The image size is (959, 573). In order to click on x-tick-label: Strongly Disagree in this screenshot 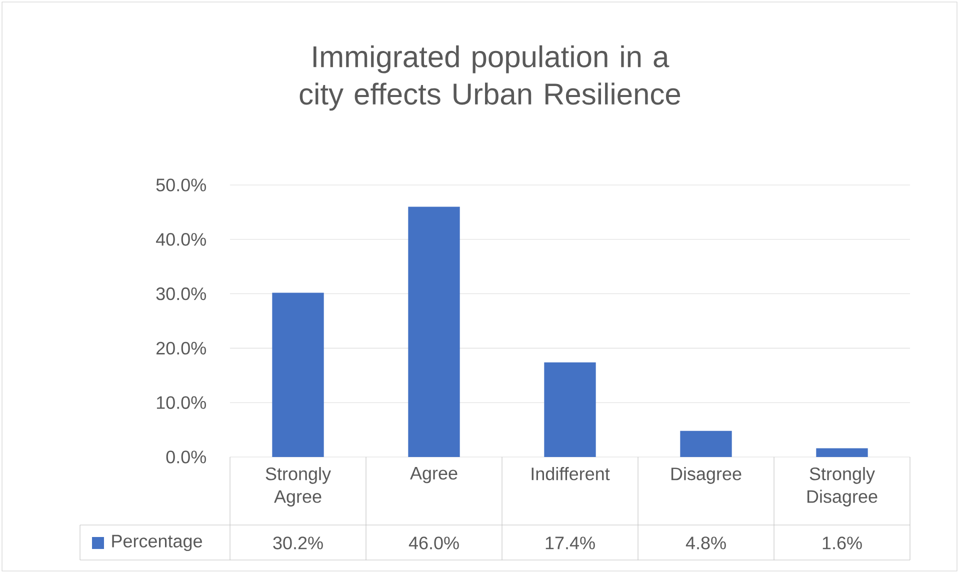, I will do `click(842, 486)`.